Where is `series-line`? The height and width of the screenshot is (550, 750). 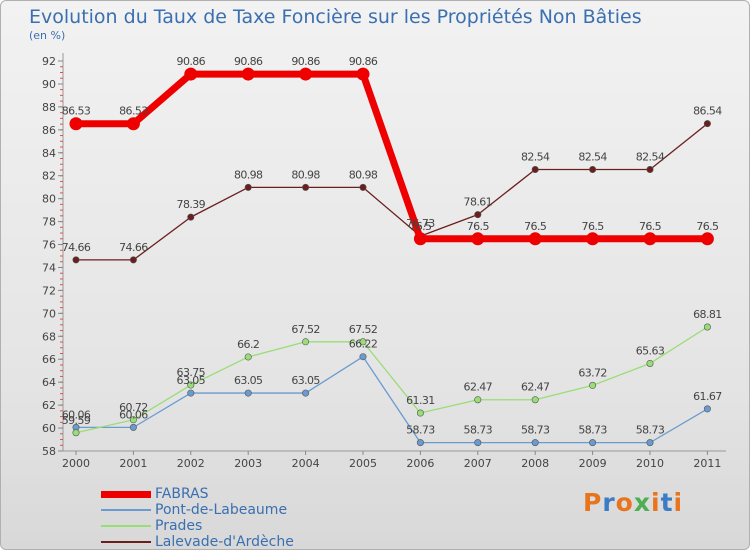 series-line is located at coordinates (392, 400).